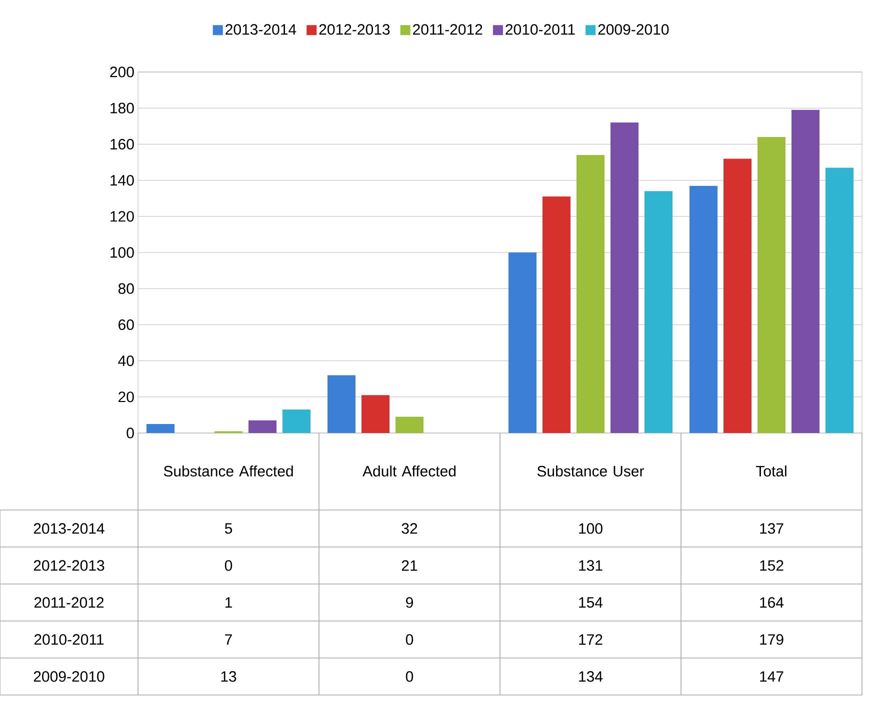  I want to click on data-label: 13, so click(228, 676).